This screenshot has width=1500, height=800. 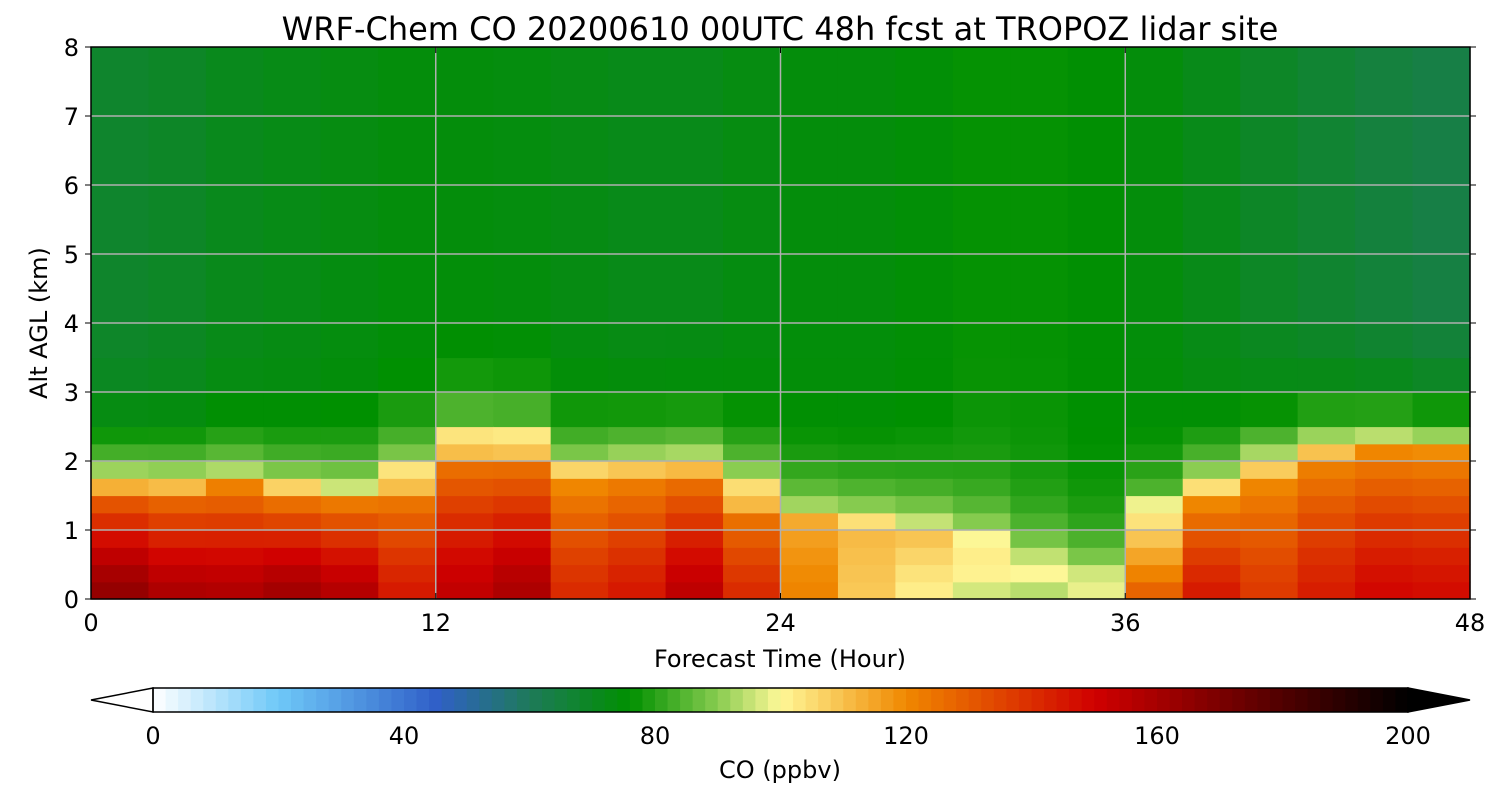 I want to click on y-tick-label: 8, so click(x=71, y=48).